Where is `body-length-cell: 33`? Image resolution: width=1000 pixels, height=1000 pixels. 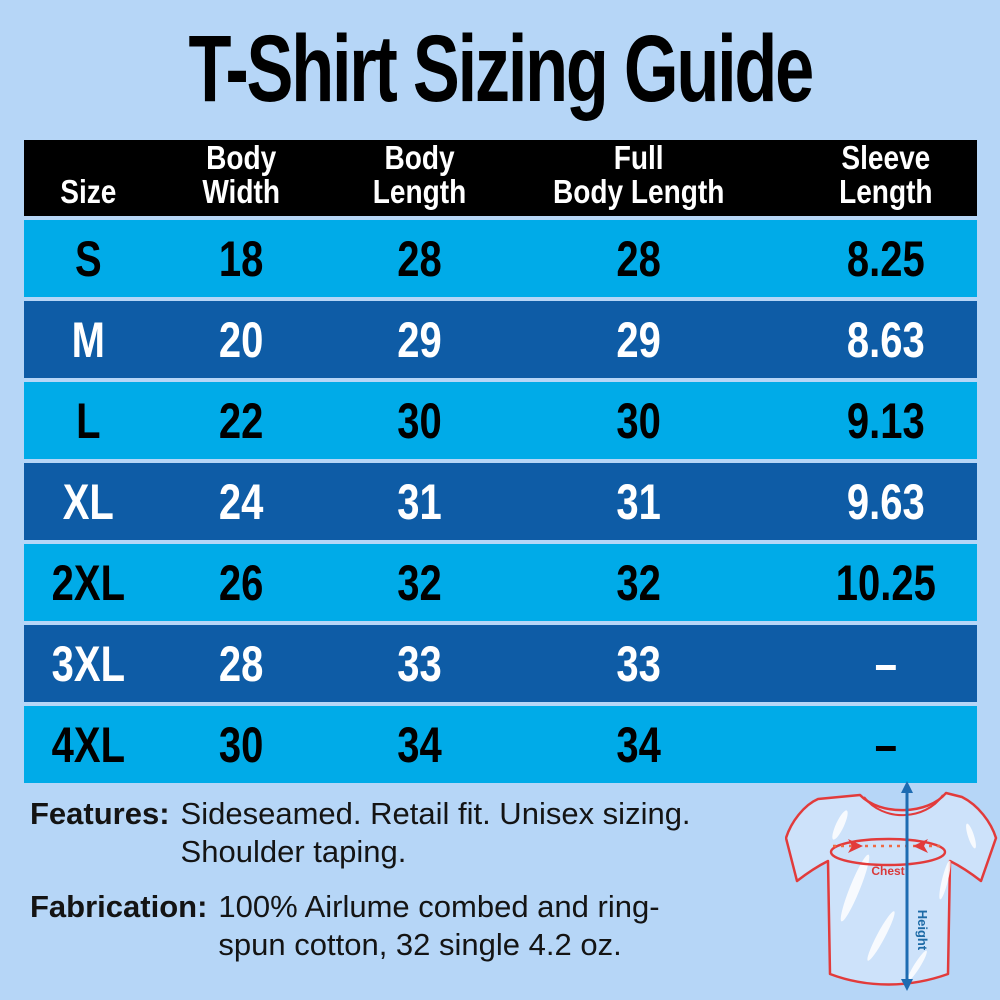 body-length-cell: 33 is located at coordinates (419, 663).